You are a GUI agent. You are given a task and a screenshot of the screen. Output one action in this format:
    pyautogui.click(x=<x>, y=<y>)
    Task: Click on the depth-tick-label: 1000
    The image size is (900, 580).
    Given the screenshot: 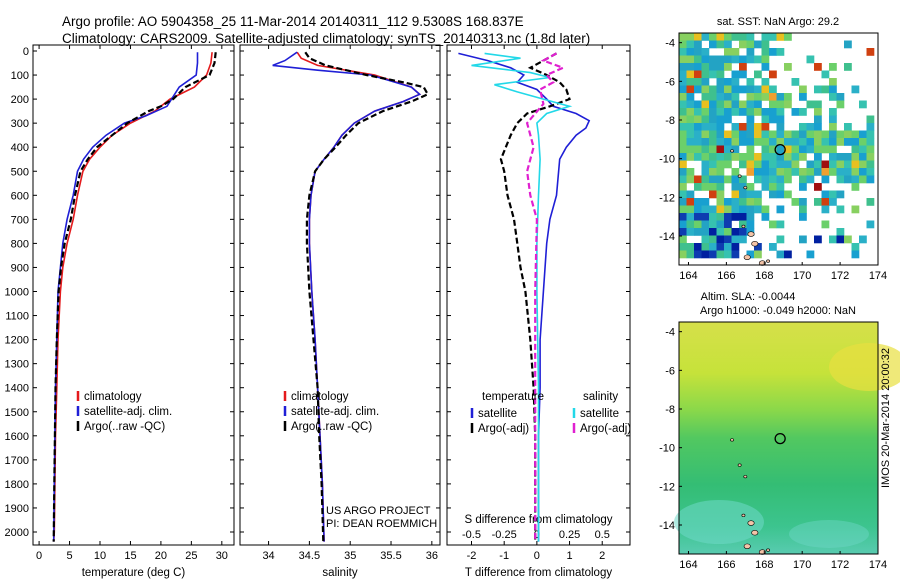 What is the action you would take?
    pyautogui.click(x=17, y=293)
    